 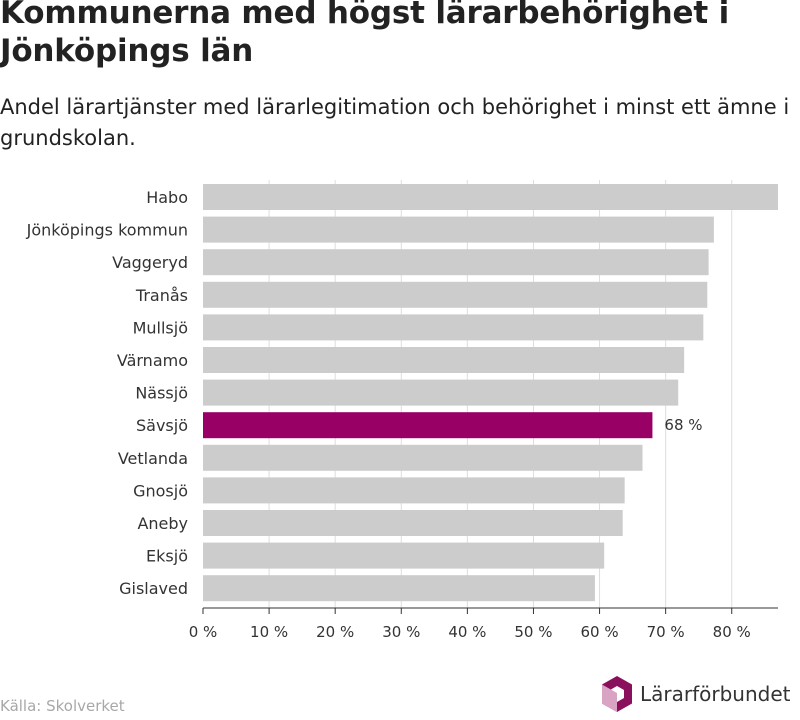 What do you see at coordinates (162, 425) in the screenshot?
I see `category-label: Sävsjö` at bounding box center [162, 425].